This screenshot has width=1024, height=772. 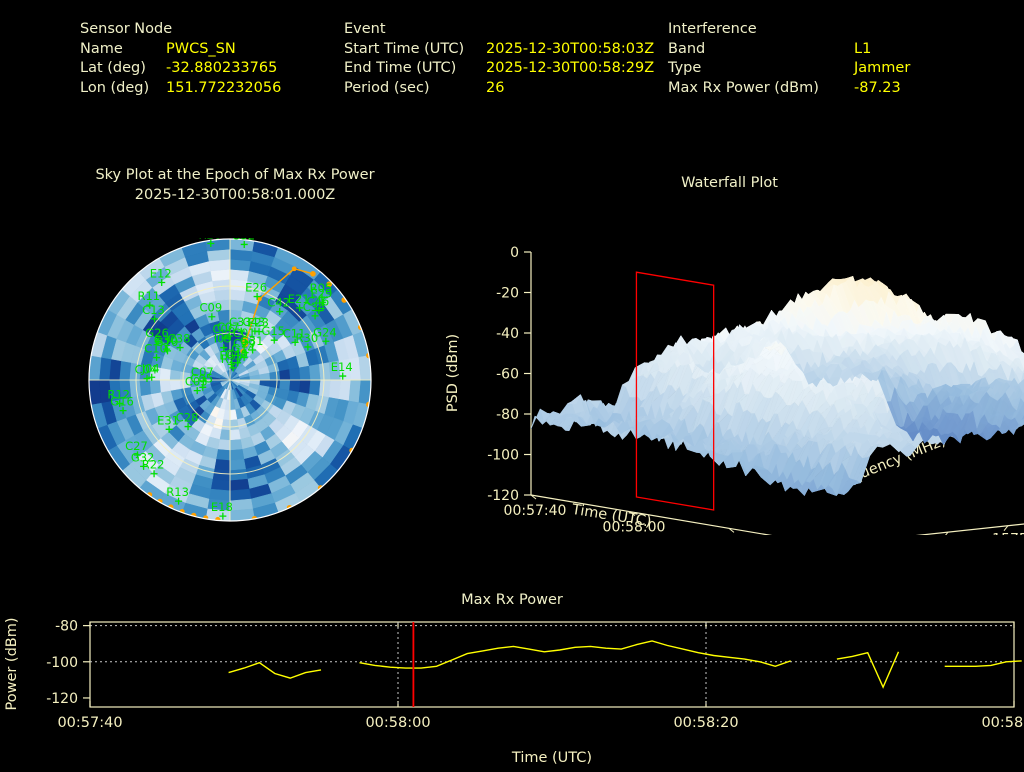 I want to click on timeseries-y-tick-label: -80, so click(x=66, y=627).